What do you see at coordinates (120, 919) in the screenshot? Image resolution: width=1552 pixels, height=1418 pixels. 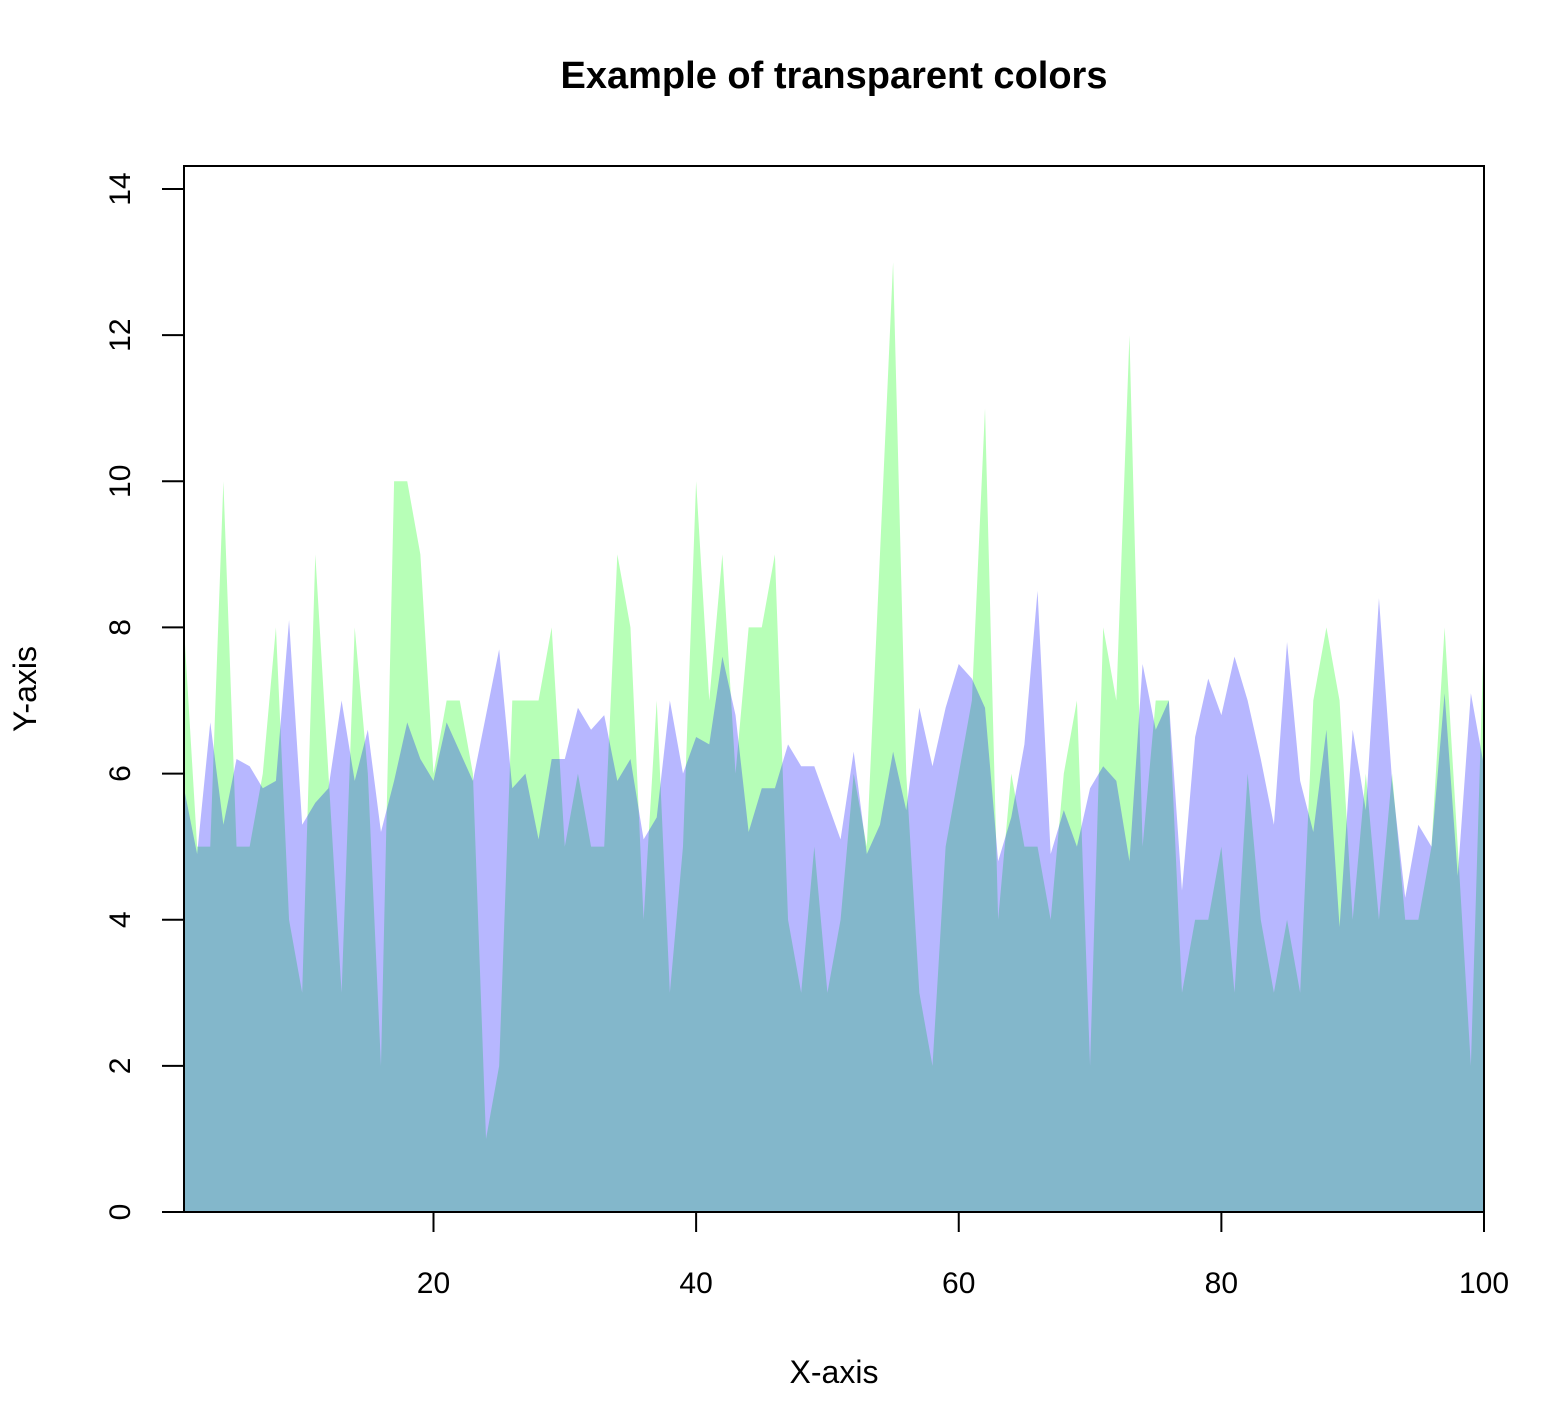 I see `y-tick-label: 4` at bounding box center [120, 919].